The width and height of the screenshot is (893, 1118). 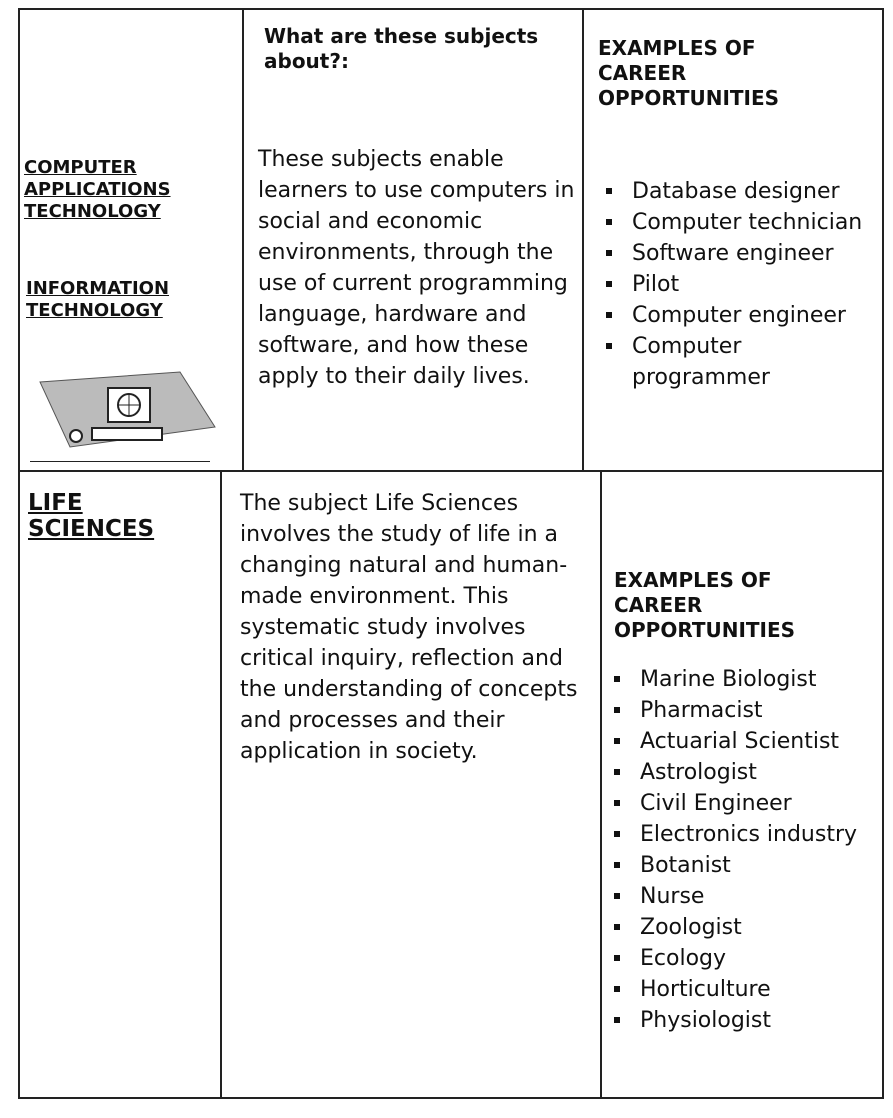 I want to click on career-item: Zoologist, so click(x=744, y=927).